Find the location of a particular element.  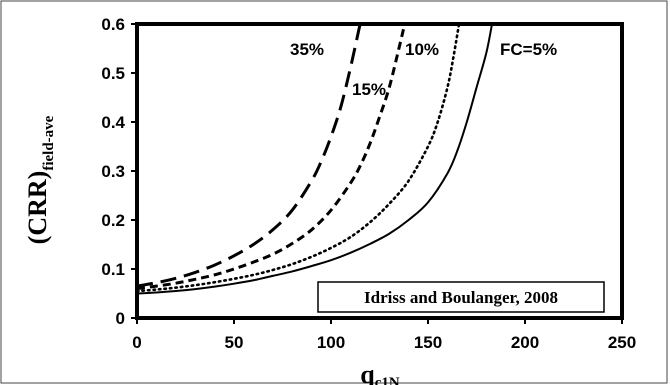

x-tick-label: 0 is located at coordinates (136, 342).